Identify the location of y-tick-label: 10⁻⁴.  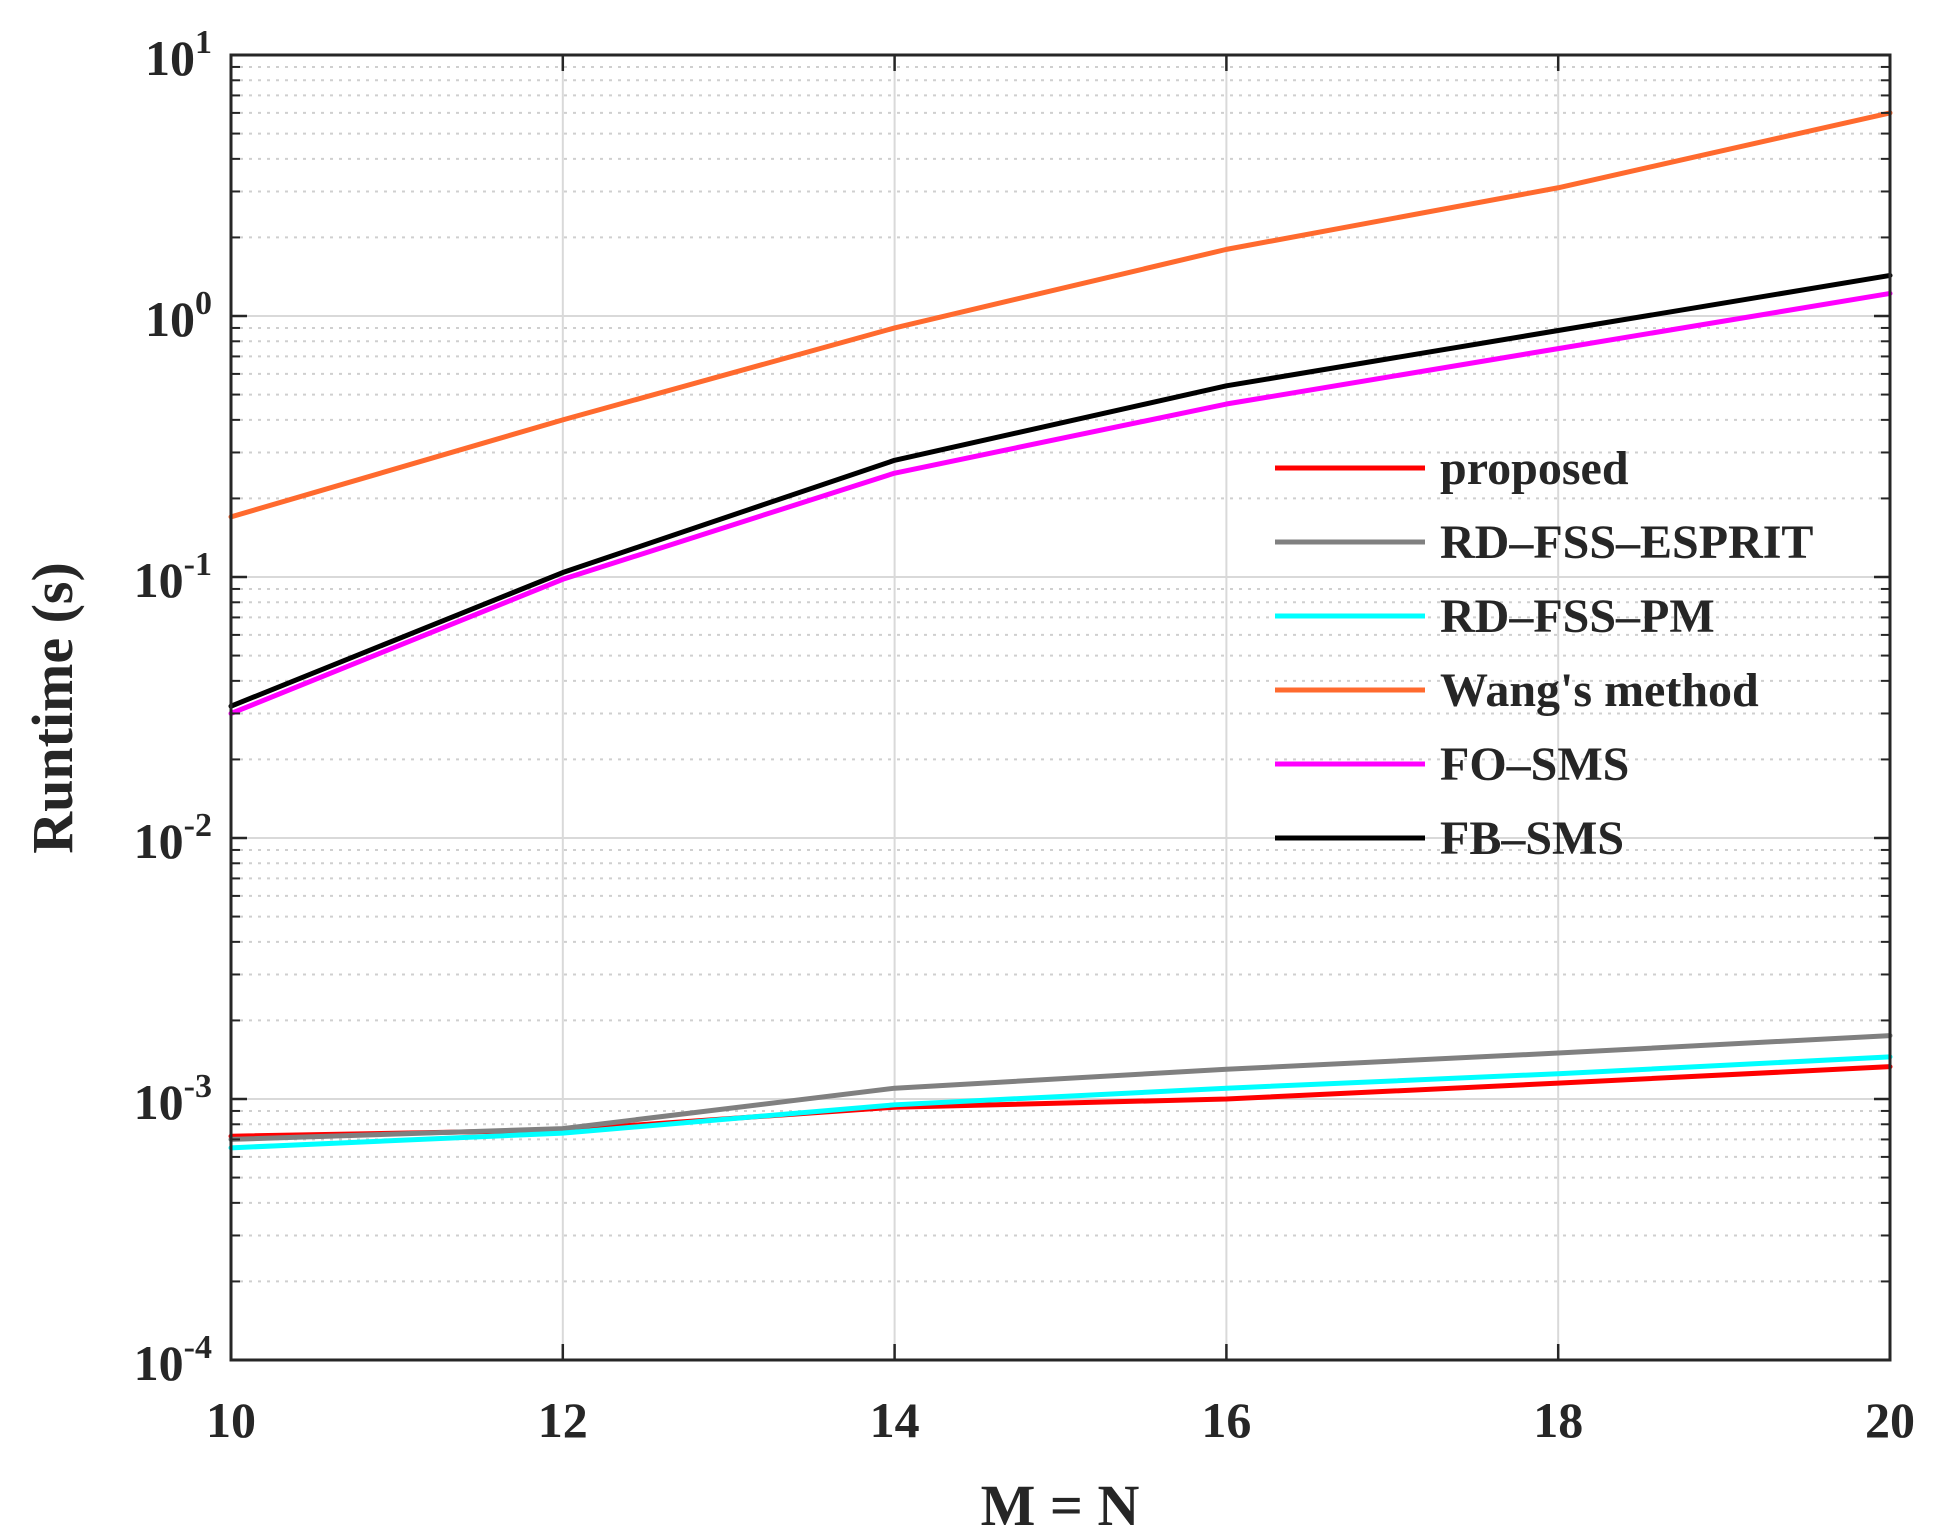
(173, 1360).